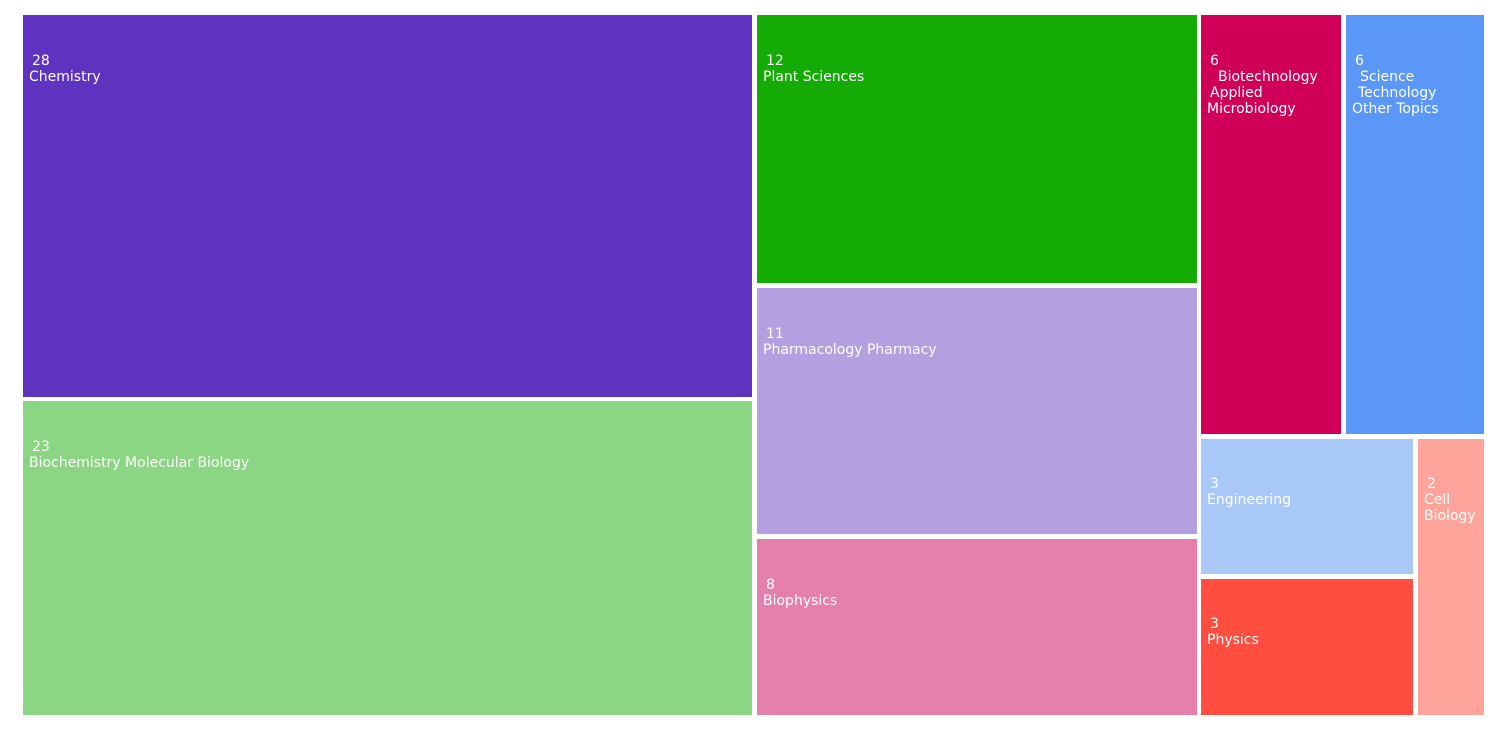 Image resolution: width=1492 pixels, height=731 pixels. I want to click on treemap-tile-pharmacology: 11 Pharmacology Pharmacy, so click(977, 411).